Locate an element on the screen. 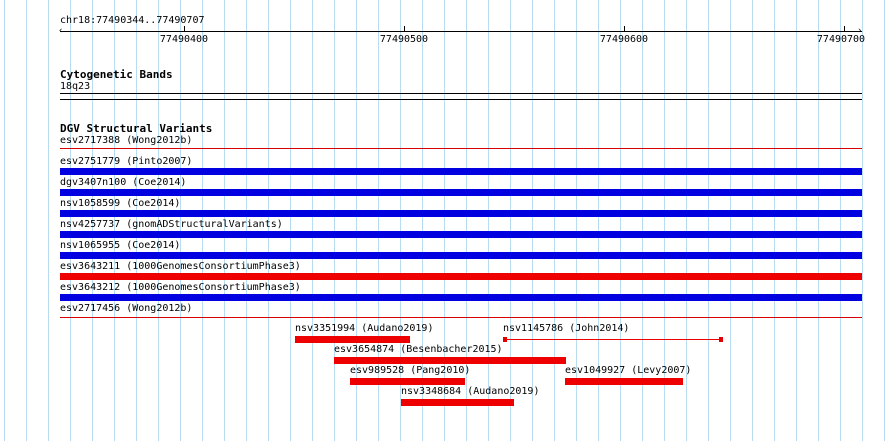 Image resolution: width=890 pixels, height=441 pixels. dgv-track-title: DGV Structural Variants is located at coordinates (136, 128).